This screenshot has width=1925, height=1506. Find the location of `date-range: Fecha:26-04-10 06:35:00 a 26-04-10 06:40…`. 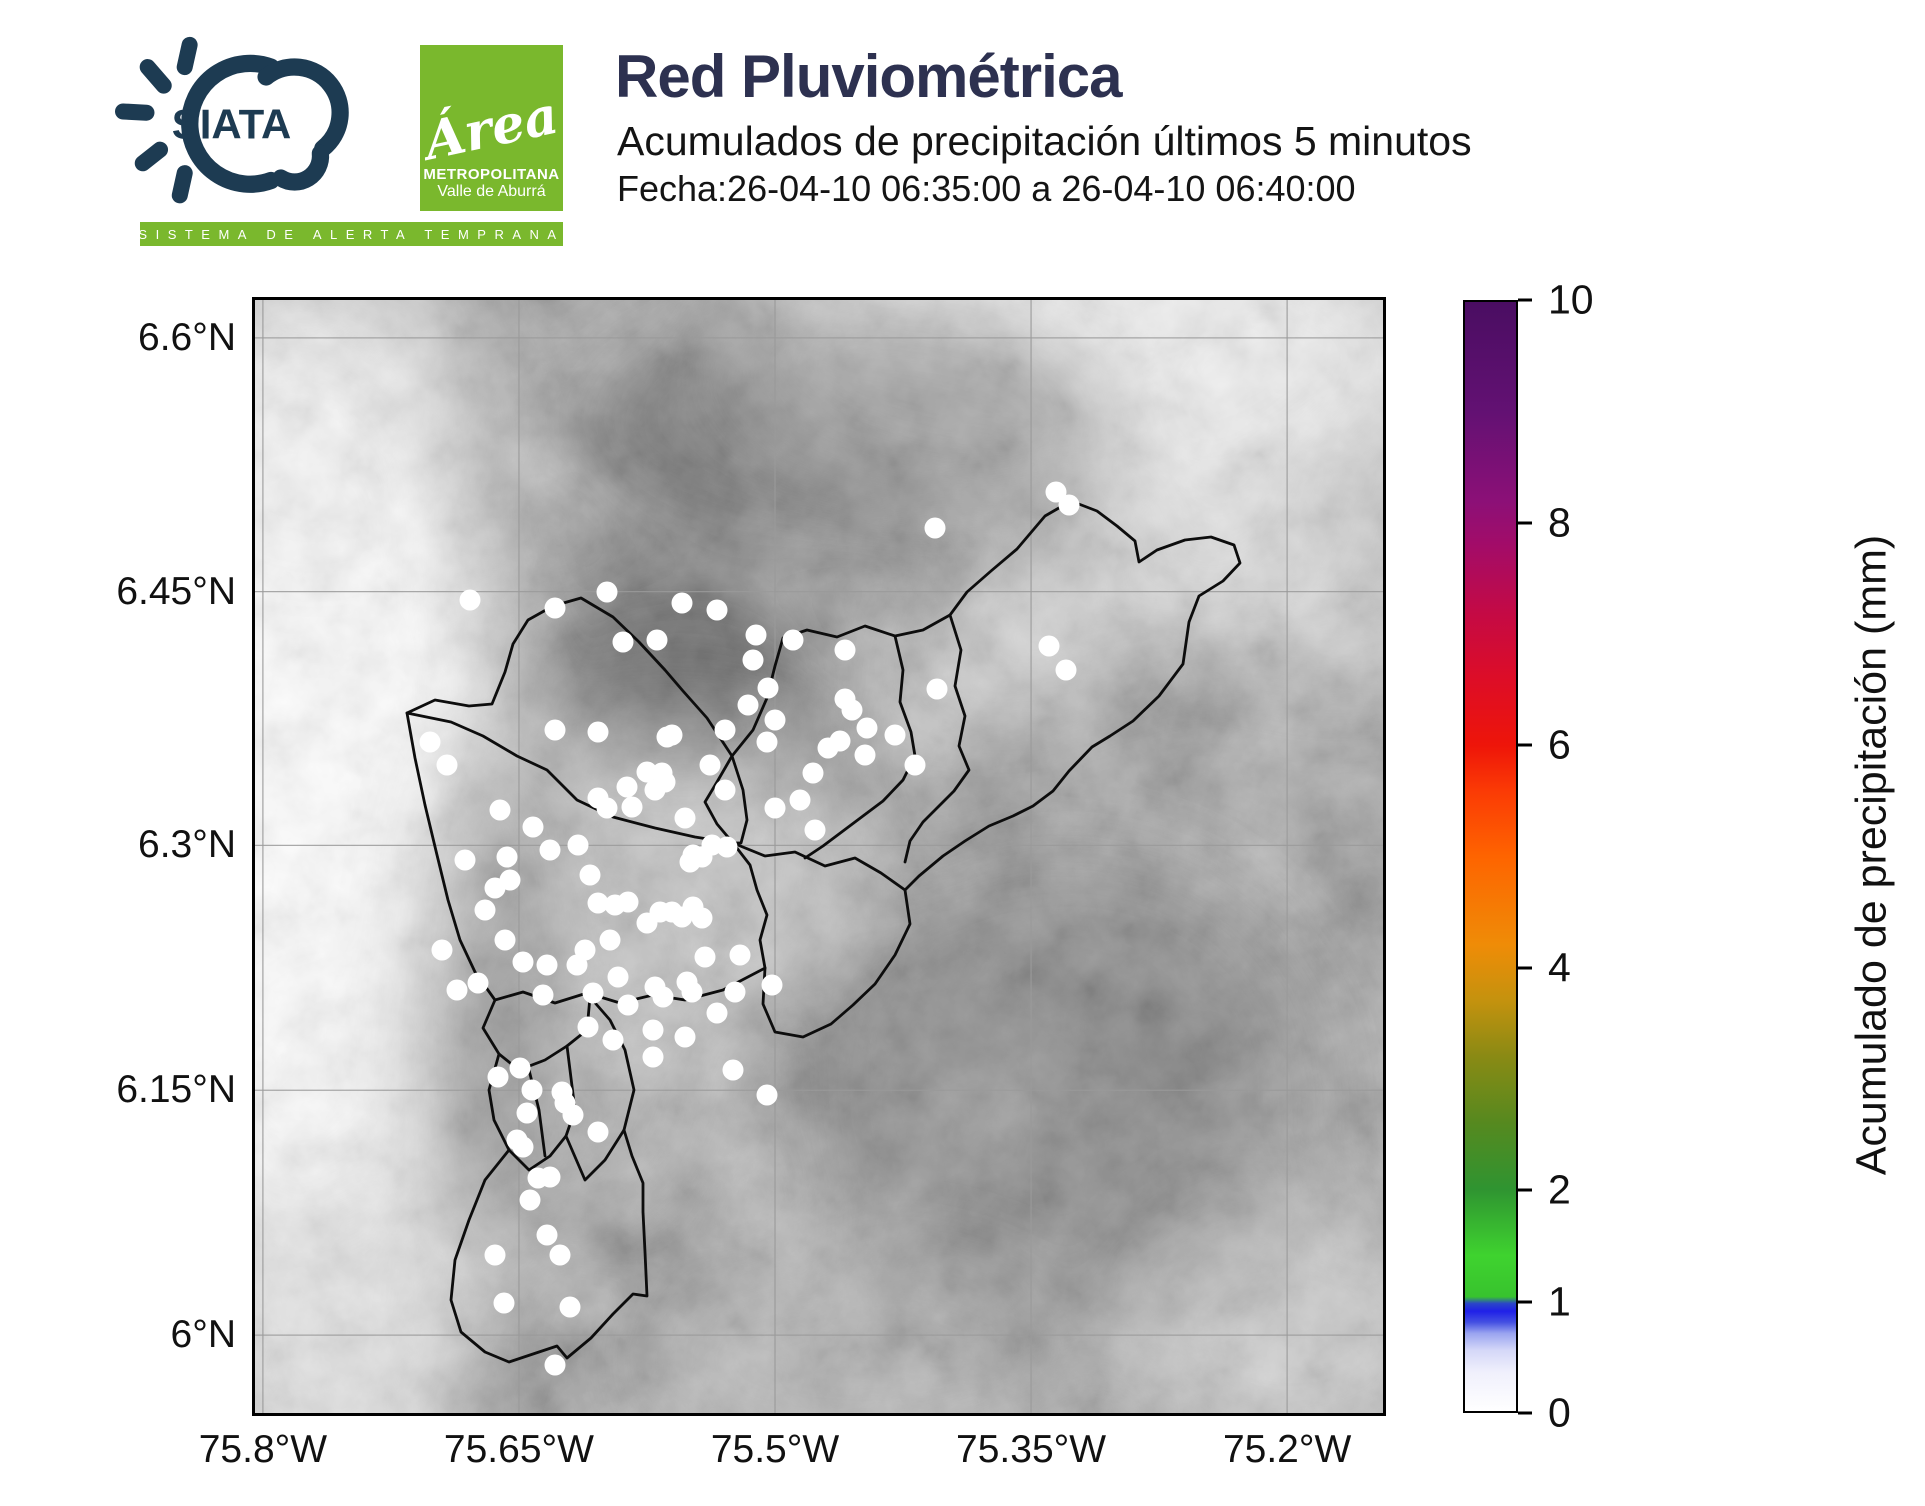

date-range: Fecha:26-04-10 06:35:00 a 26-04-10 06:40… is located at coordinates (986, 188).